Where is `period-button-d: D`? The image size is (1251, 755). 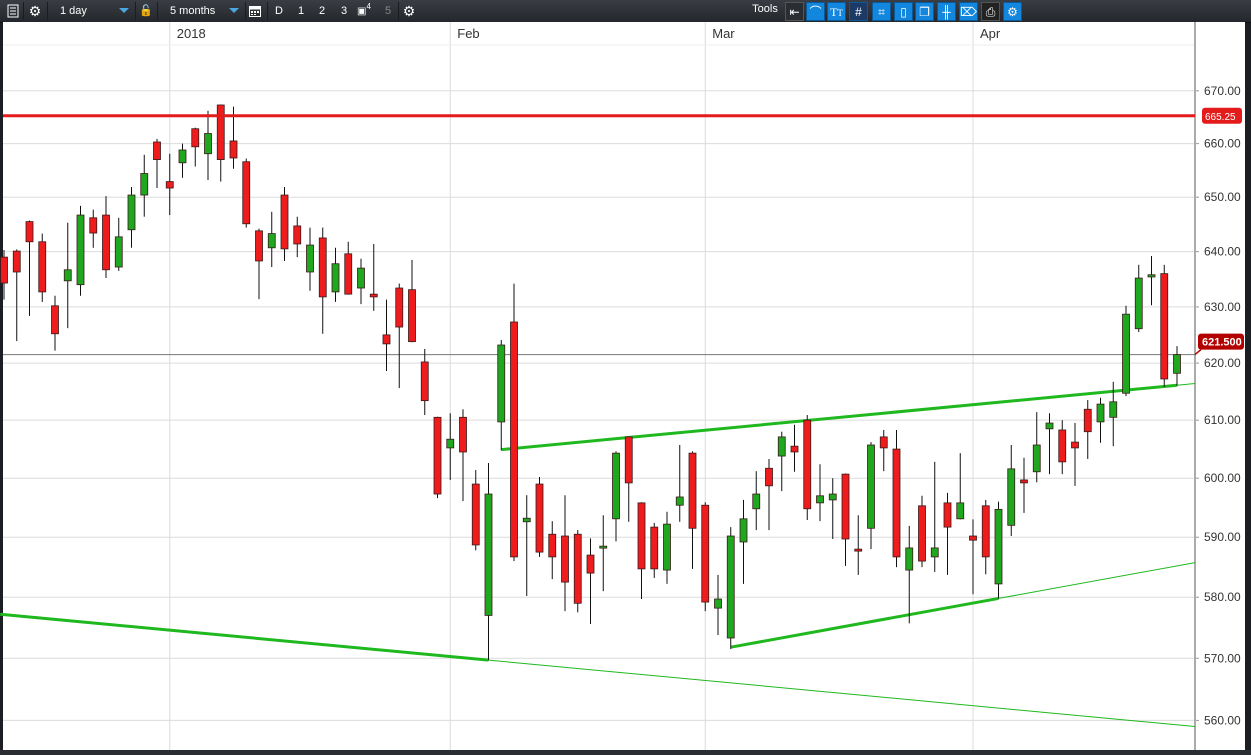 period-button-d: D is located at coordinates (279, 11).